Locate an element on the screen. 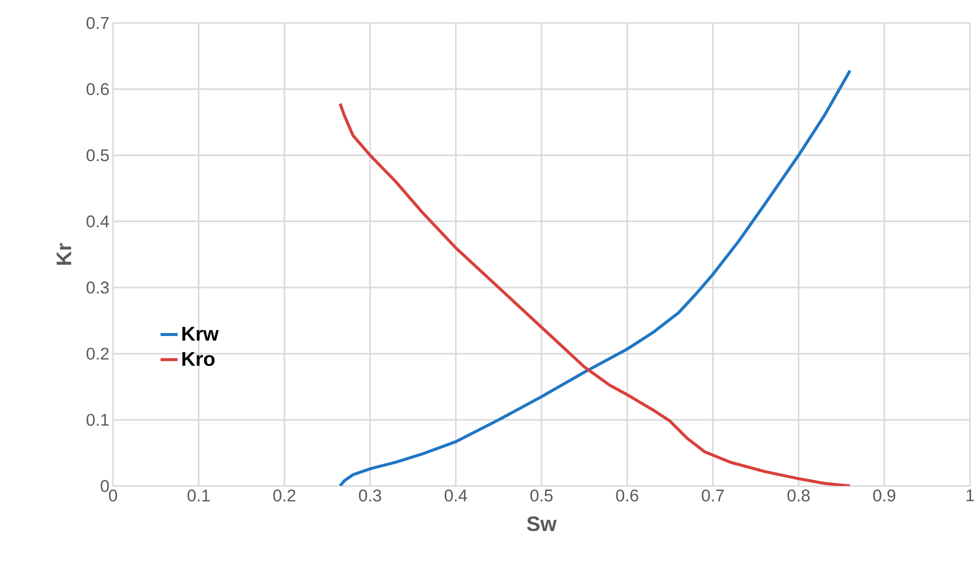 The width and height of the screenshot is (979, 588). x-tick-label: 0.2 is located at coordinates (284, 496).